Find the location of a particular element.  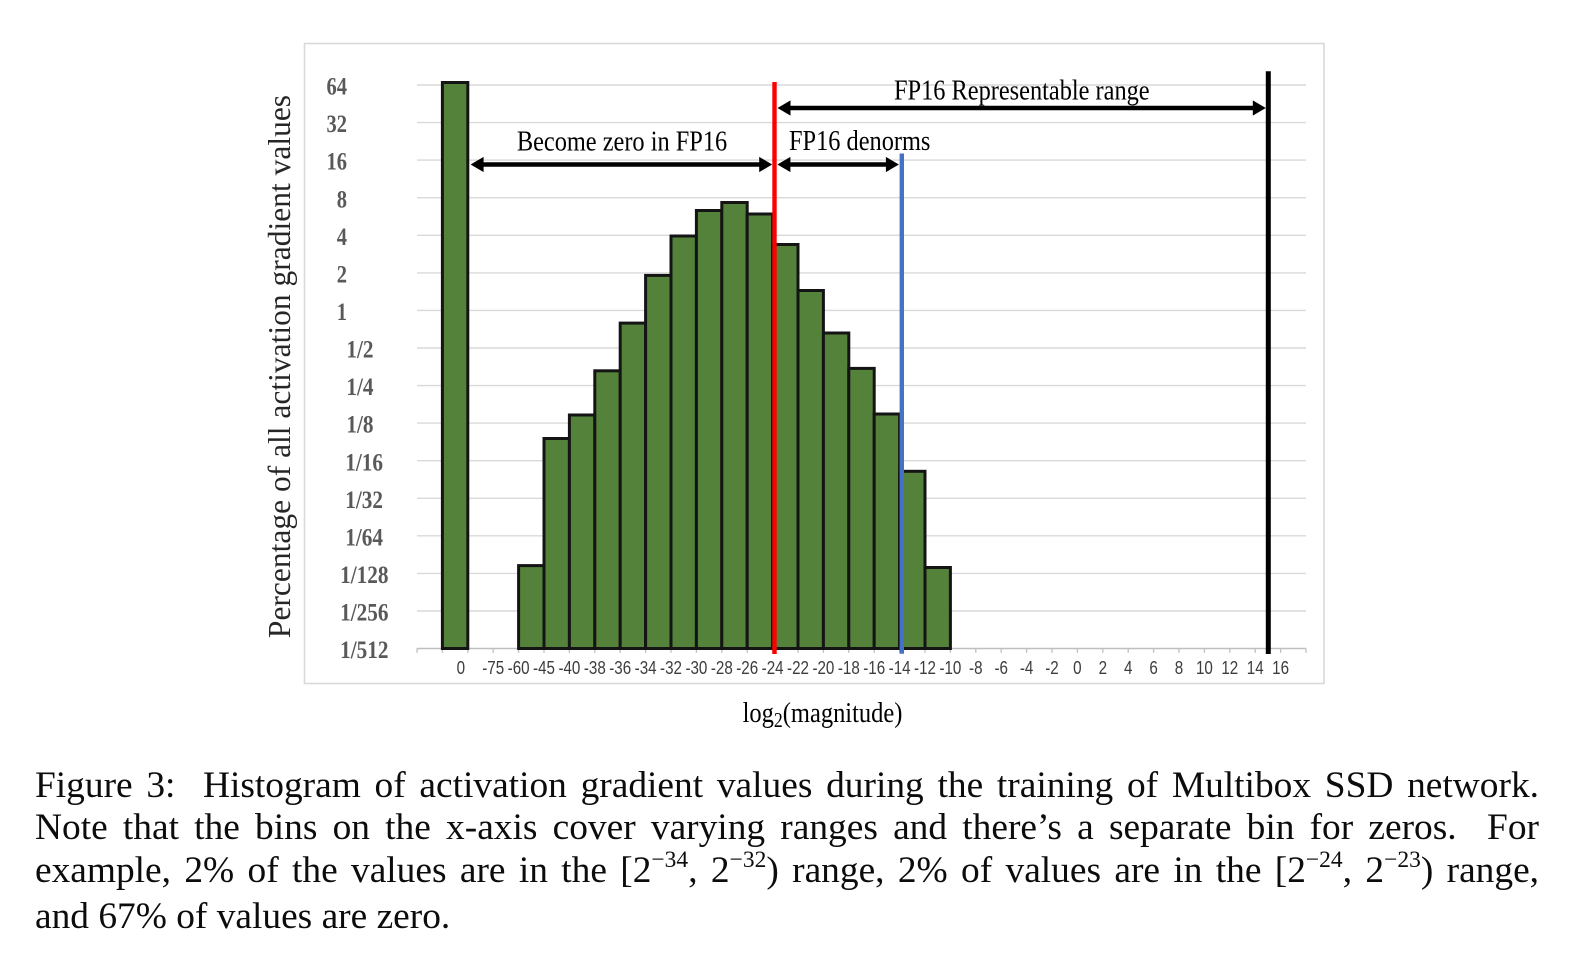

svg-text: -38 is located at coordinates (595, 668).